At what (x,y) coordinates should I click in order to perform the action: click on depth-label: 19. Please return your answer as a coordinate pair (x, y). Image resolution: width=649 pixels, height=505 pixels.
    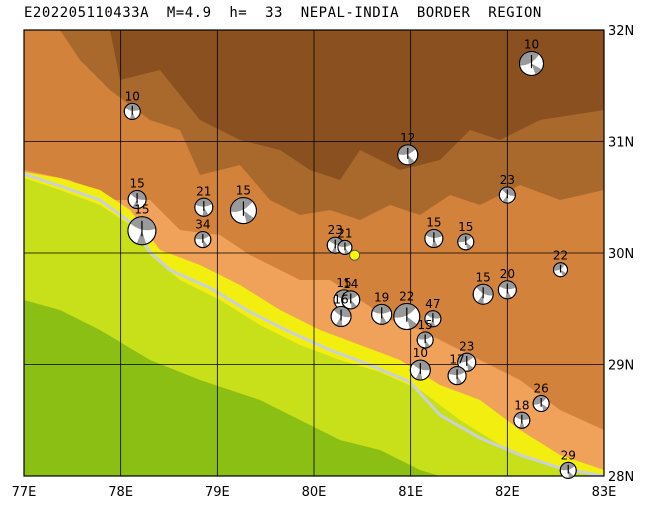
    Looking at the image, I should click on (381, 297).